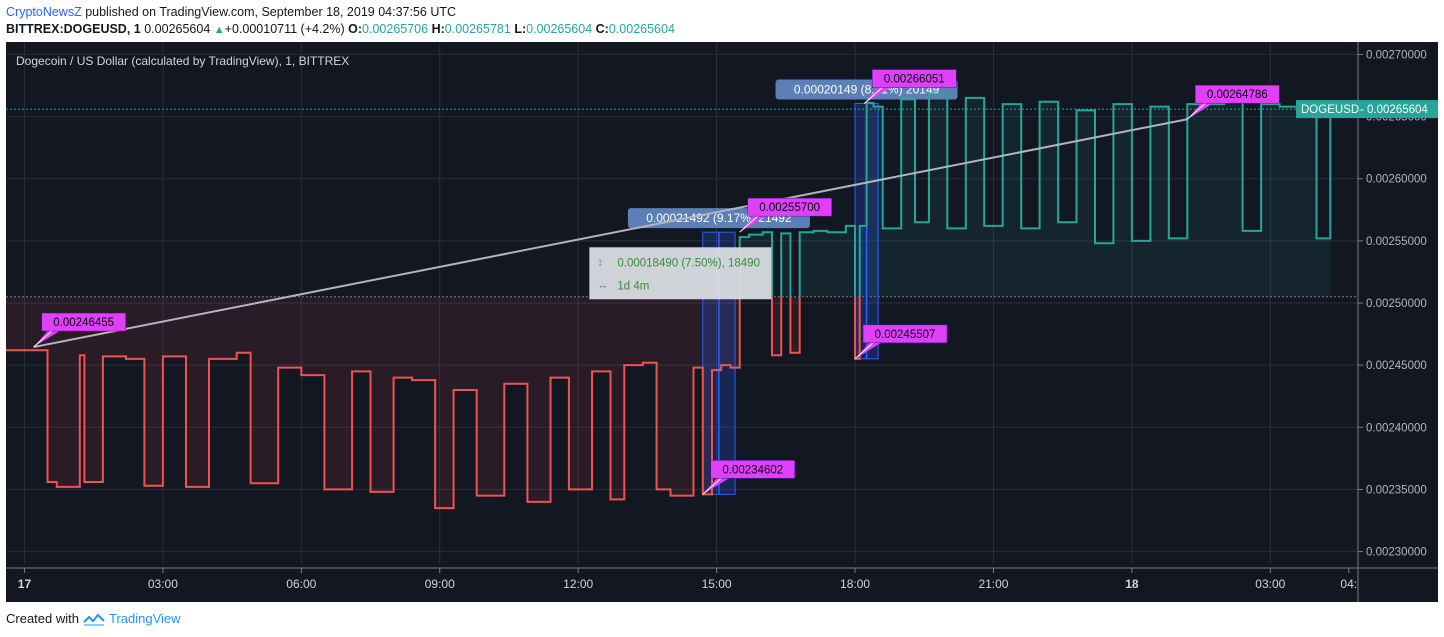 This screenshot has width=1444, height=637. What do you see at coordinates (1396, 553) in the screenshot?
I see `y-tick-label: 0.00230000` at bounding box center [1396, 553].